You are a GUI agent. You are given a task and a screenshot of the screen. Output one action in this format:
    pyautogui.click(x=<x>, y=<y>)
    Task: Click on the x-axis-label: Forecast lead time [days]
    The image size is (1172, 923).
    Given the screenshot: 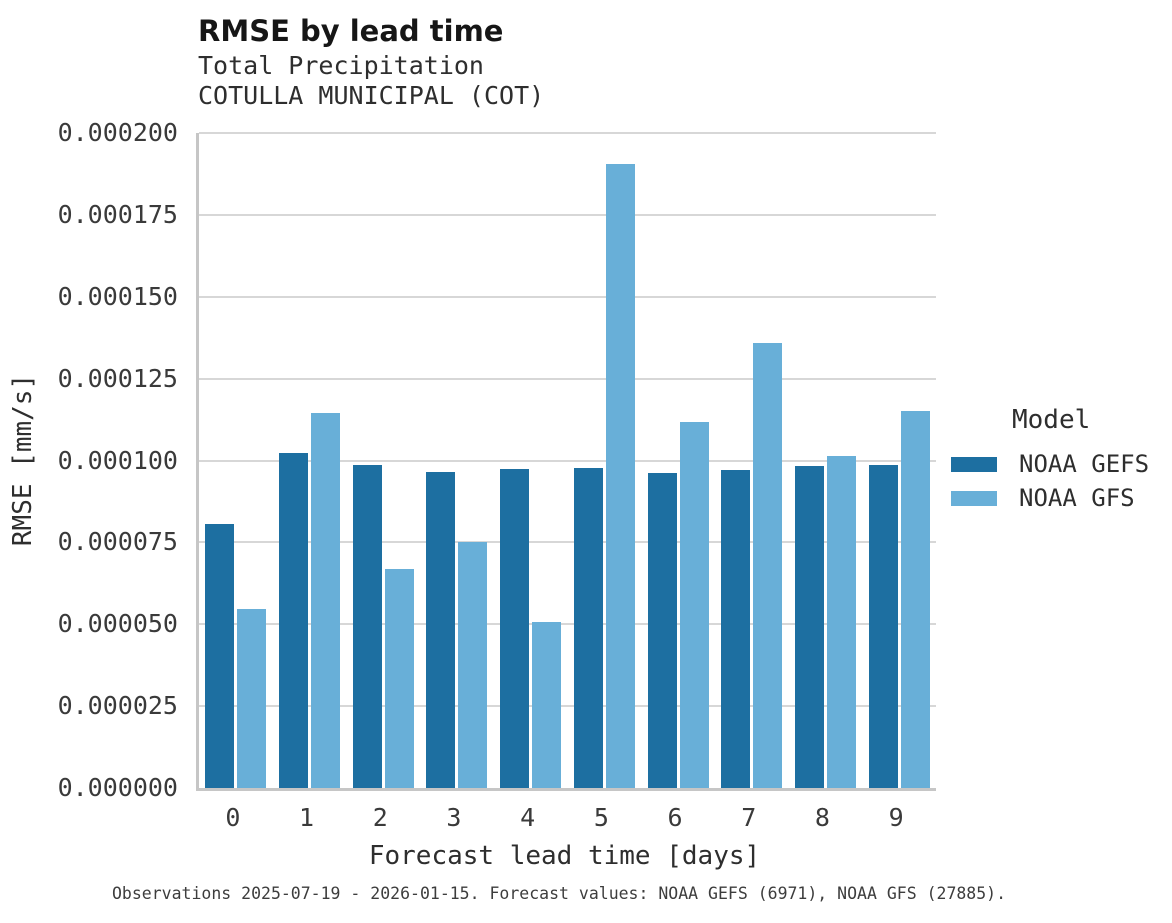 What is the action you would take?
    pyautogui.click(x=564, y=856)
    